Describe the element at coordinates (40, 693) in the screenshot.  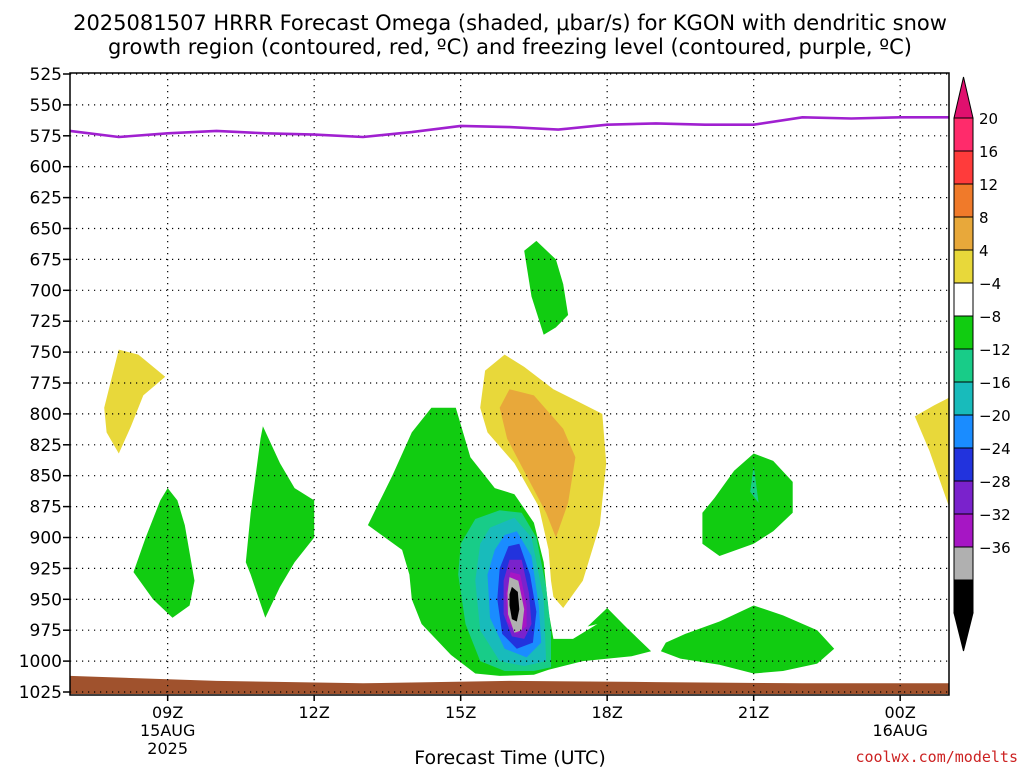
I see `y-tick-label-1025: 1025` at that location.